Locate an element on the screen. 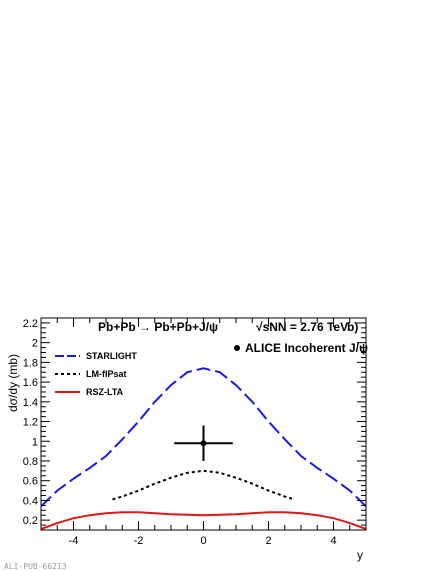  legend-label: RSZ-LTA is located at coordinates (105, 392).